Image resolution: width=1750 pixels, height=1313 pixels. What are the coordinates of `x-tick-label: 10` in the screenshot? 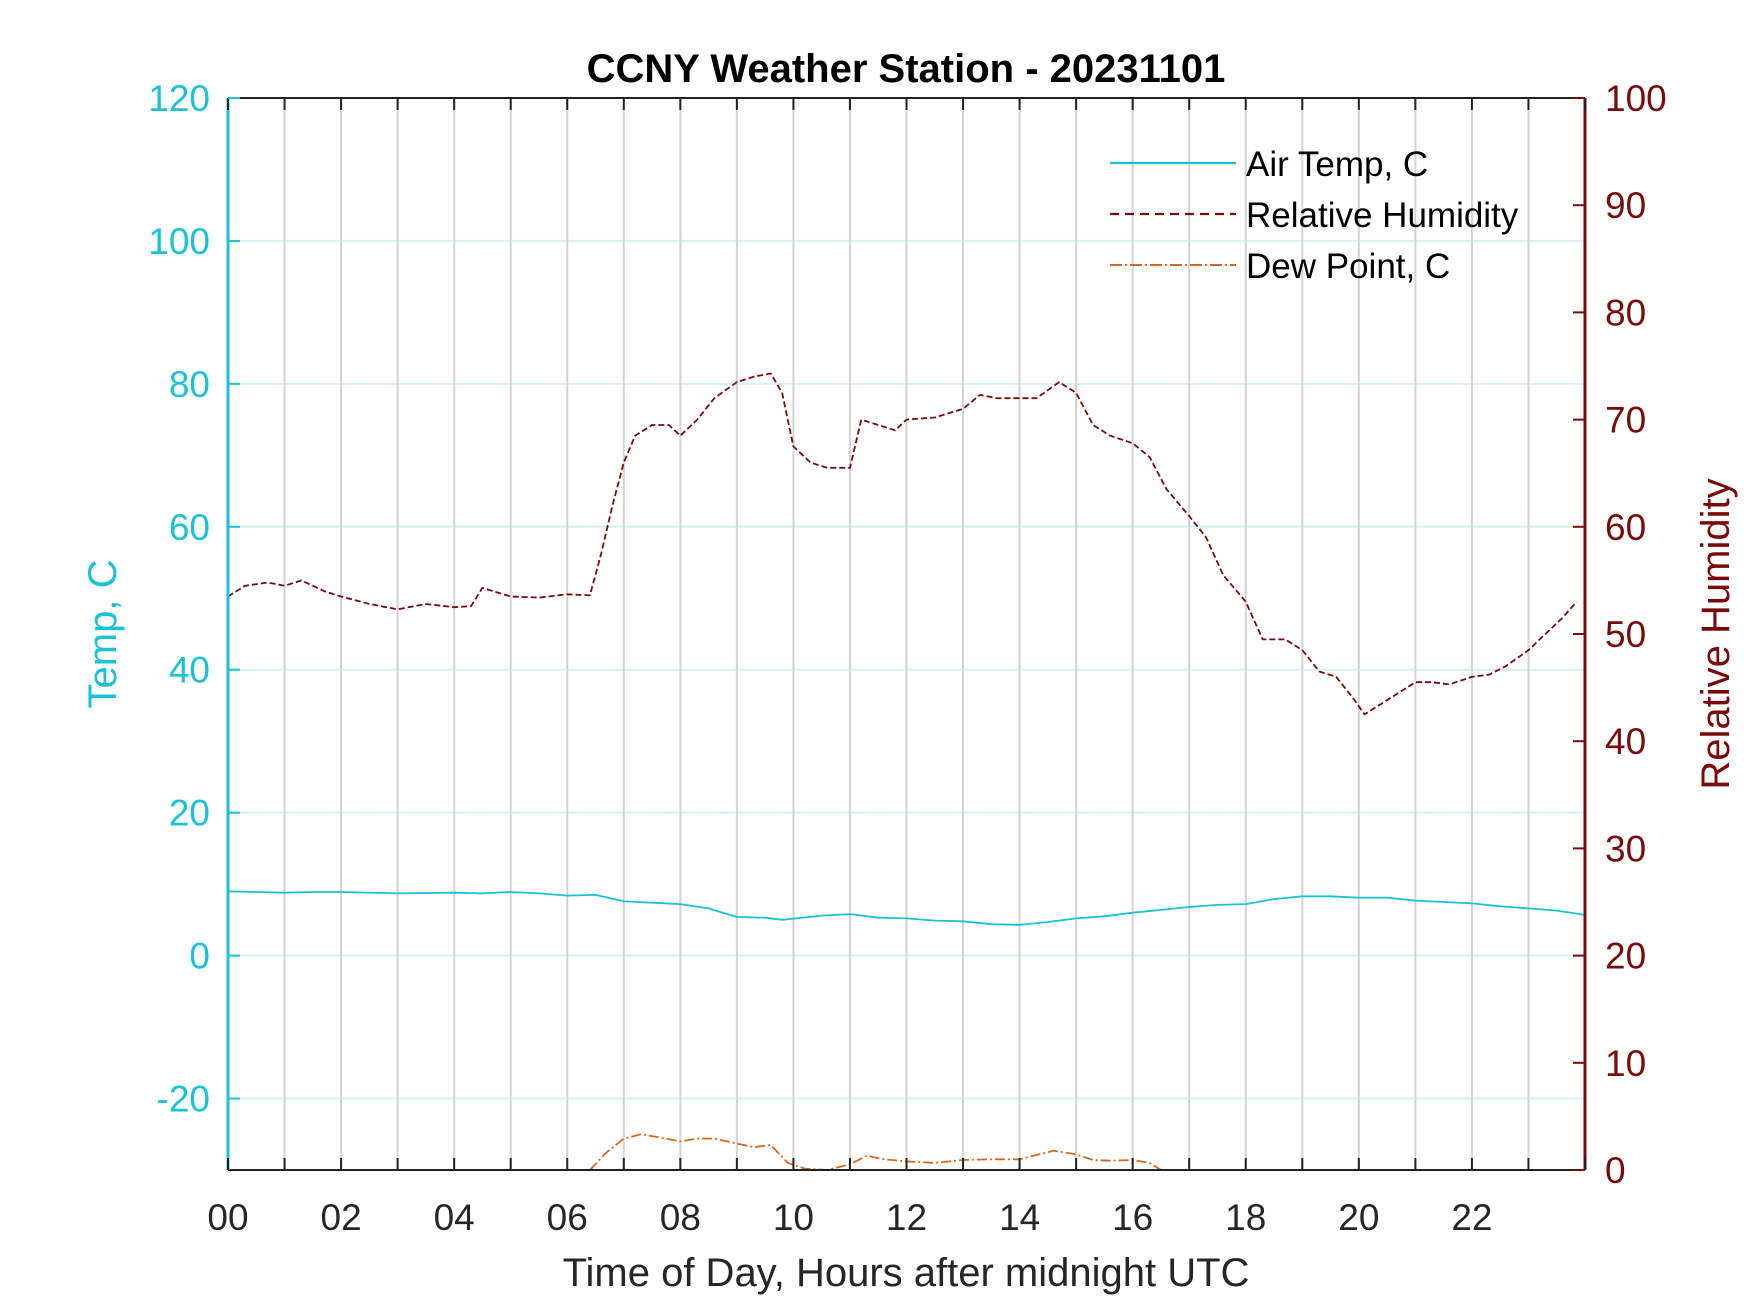 It's located at (793, 1217).